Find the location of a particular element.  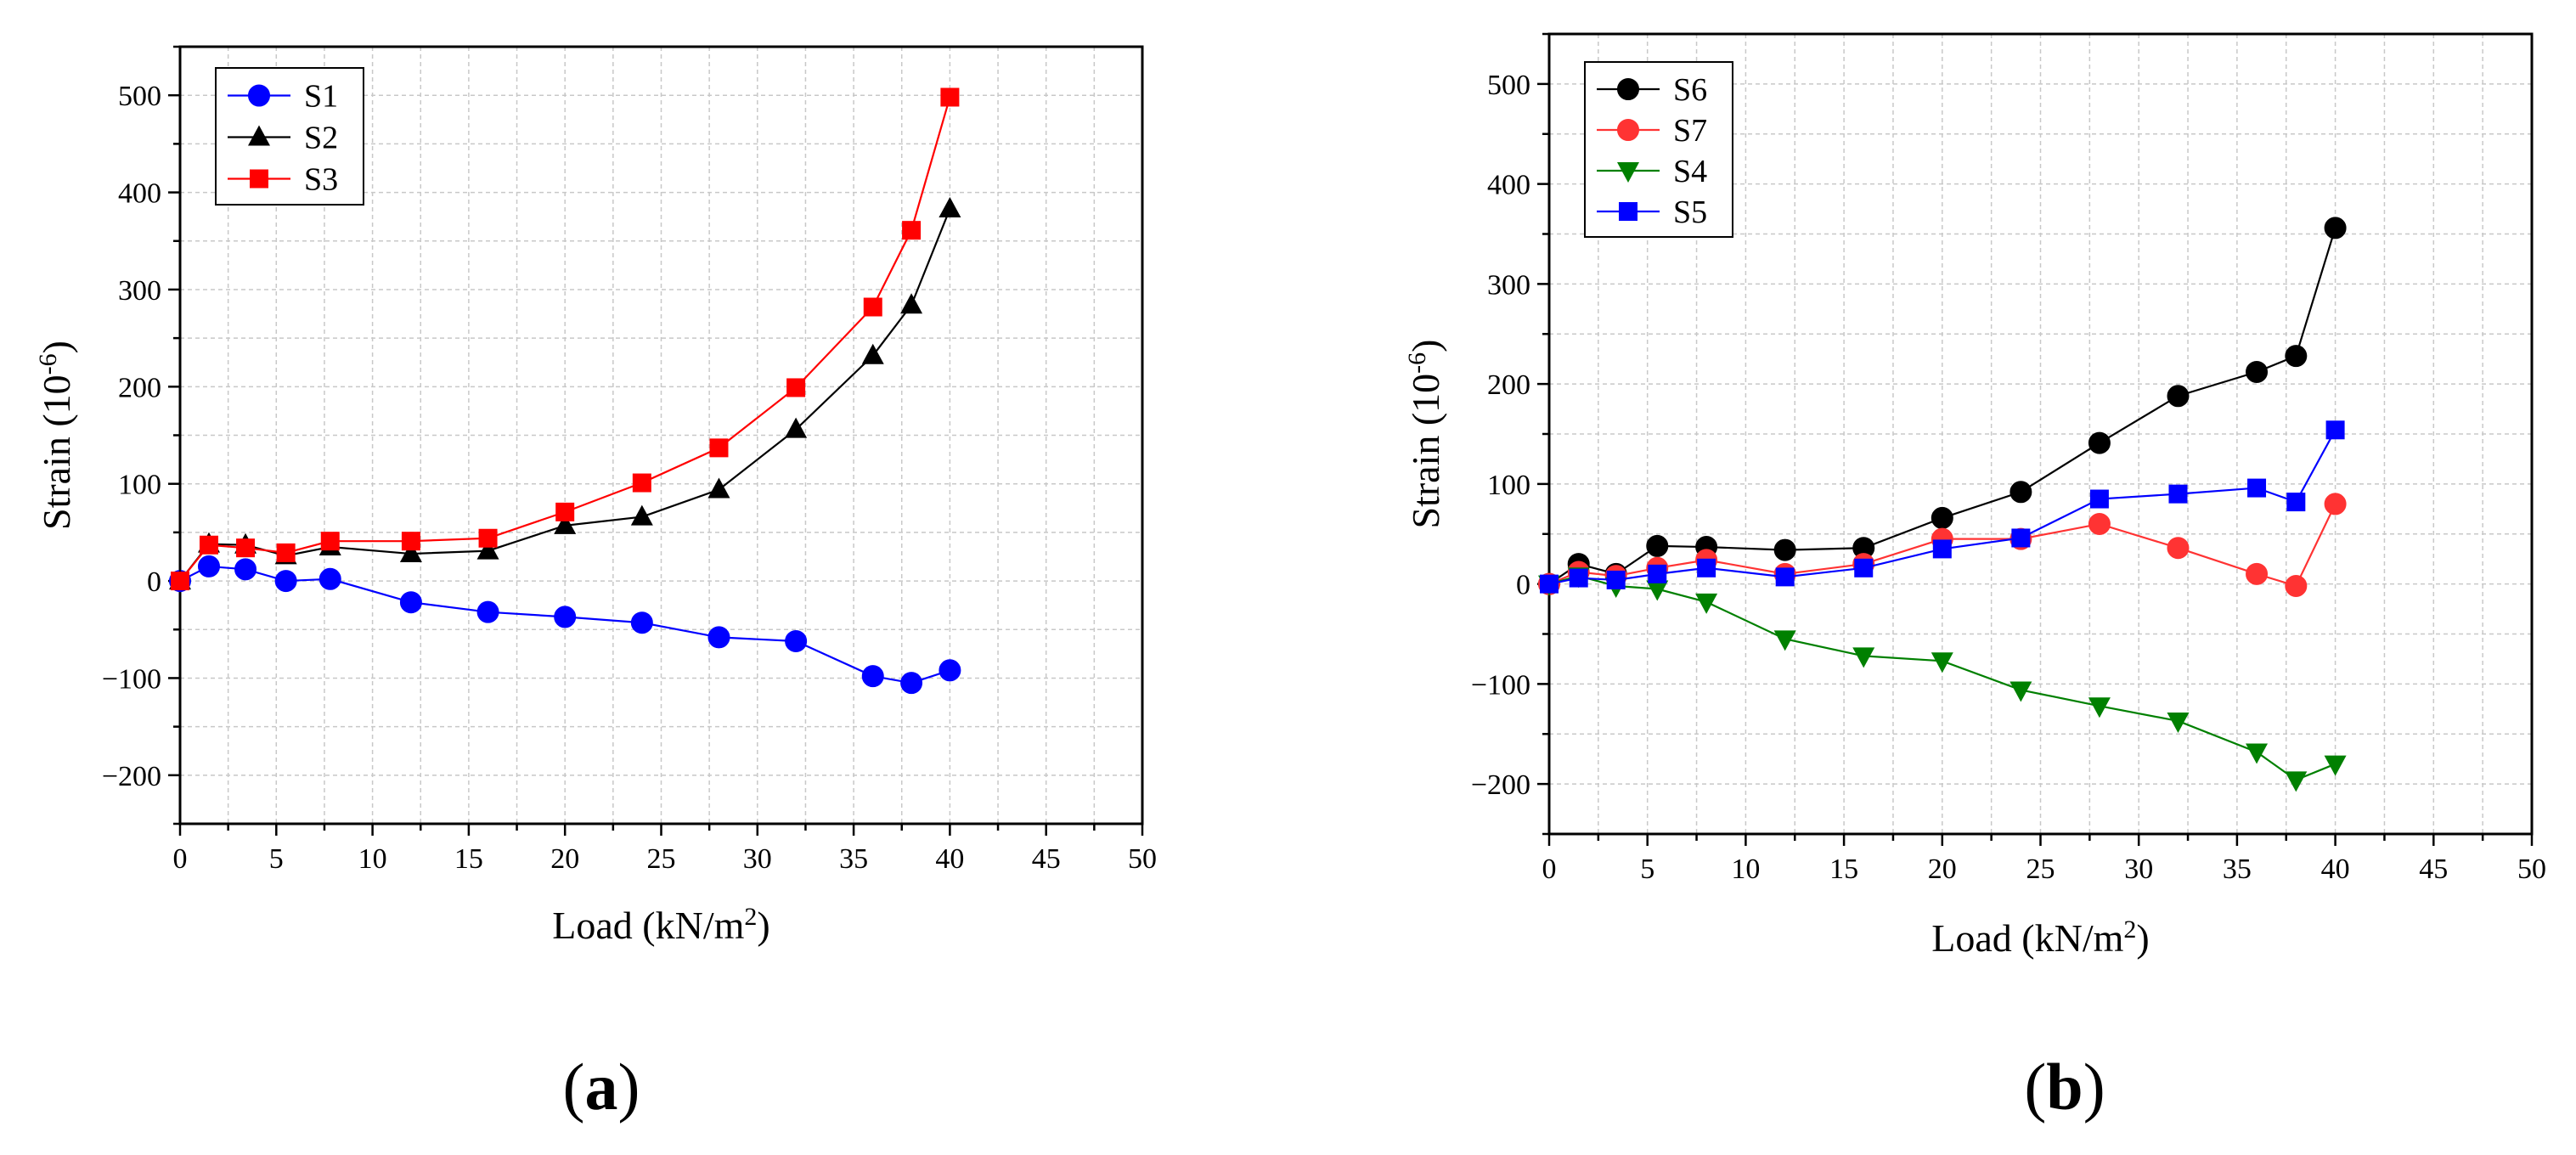

y-axis: −200 −100 0 100 200 300 400 500 is located at coordinates (141, 435).